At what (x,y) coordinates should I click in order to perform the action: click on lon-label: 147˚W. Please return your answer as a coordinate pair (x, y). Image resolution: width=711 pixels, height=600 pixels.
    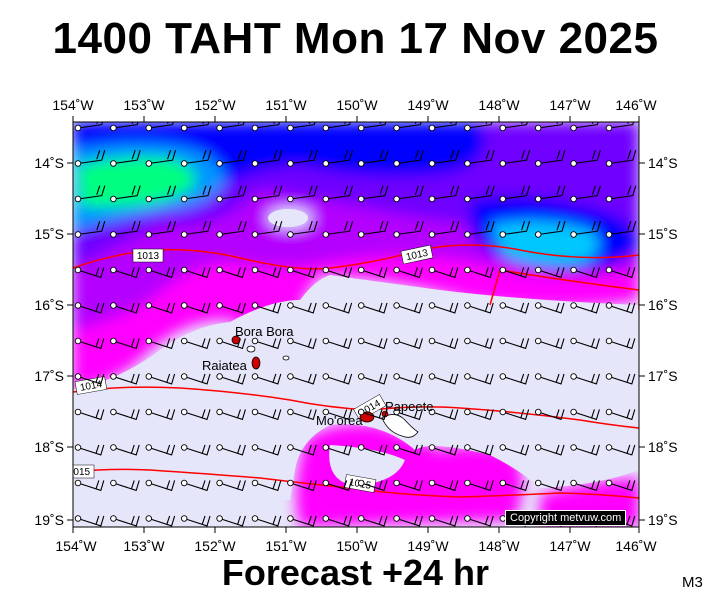
    Looking at the image, I should click on (570, 546).